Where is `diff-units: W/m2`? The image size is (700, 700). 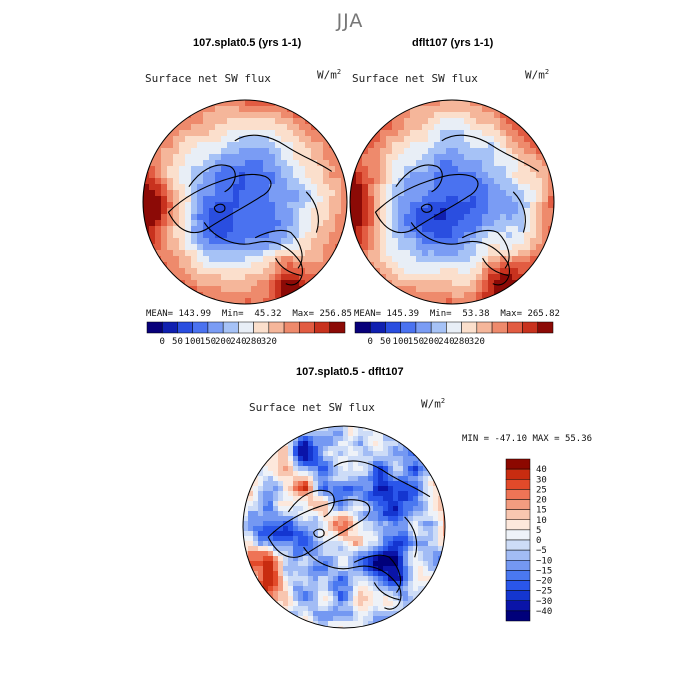
diff-units: W/m2 is located at coordinates (433, 404).